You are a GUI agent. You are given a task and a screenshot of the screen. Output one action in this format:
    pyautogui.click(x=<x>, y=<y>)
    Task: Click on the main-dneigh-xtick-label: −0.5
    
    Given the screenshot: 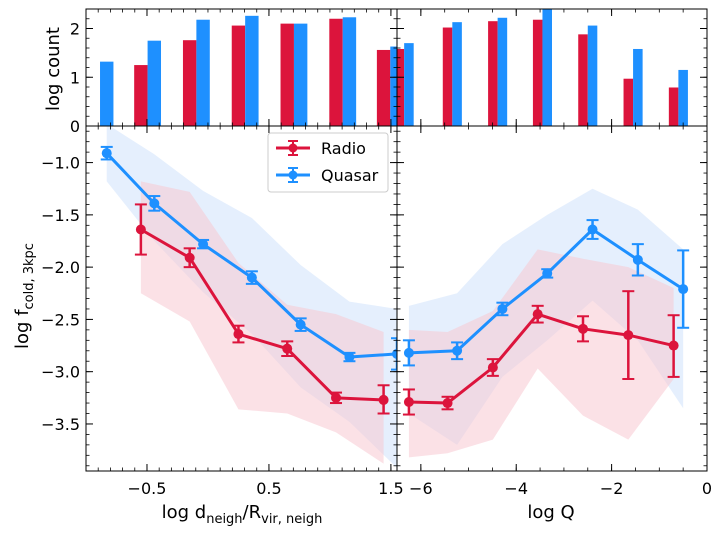 What is the action you would take?
    pyautogui.click(x=147, y=488)
    